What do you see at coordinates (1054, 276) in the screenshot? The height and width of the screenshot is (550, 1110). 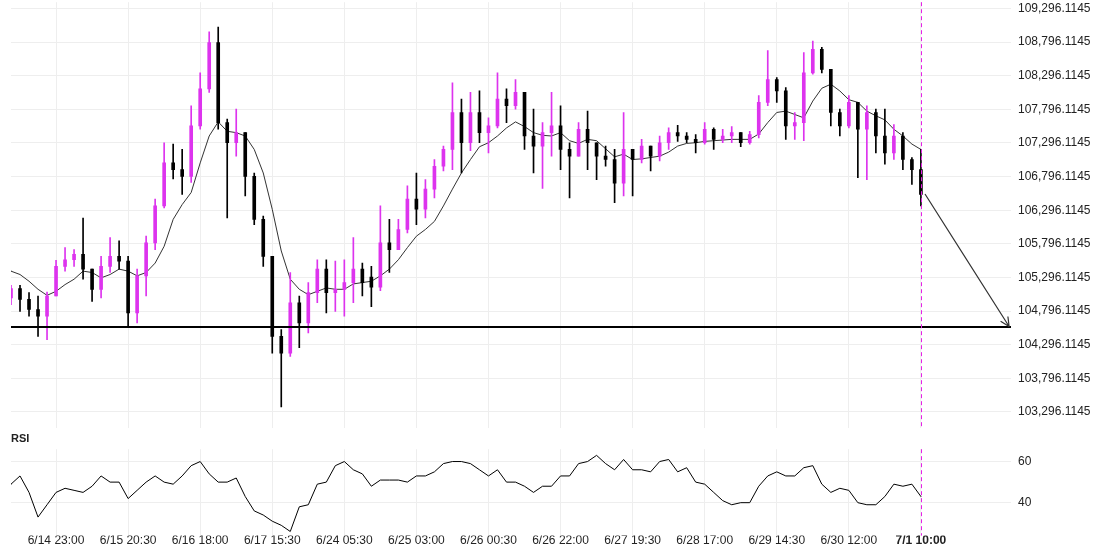 I see `y-tick-label: 105,296.1145` at bounding box center [1054, 276].